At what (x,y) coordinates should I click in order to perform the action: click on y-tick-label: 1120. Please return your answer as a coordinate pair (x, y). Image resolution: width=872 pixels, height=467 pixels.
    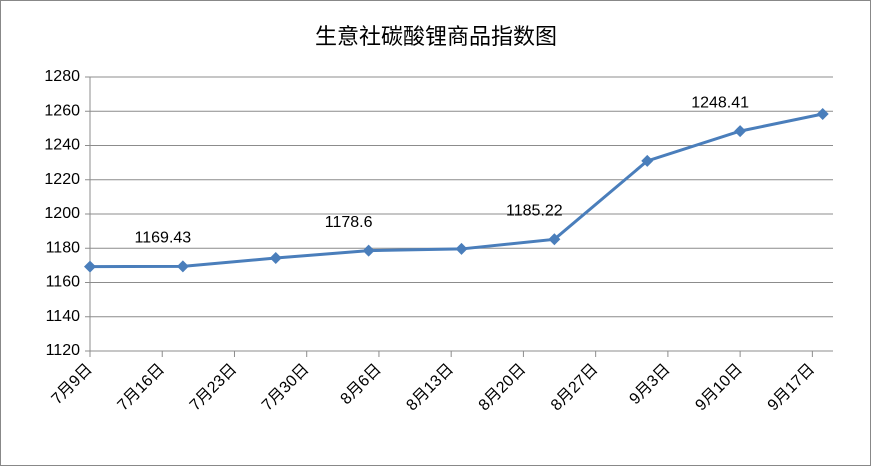
    Looking at the image, I should click on (63, 350).